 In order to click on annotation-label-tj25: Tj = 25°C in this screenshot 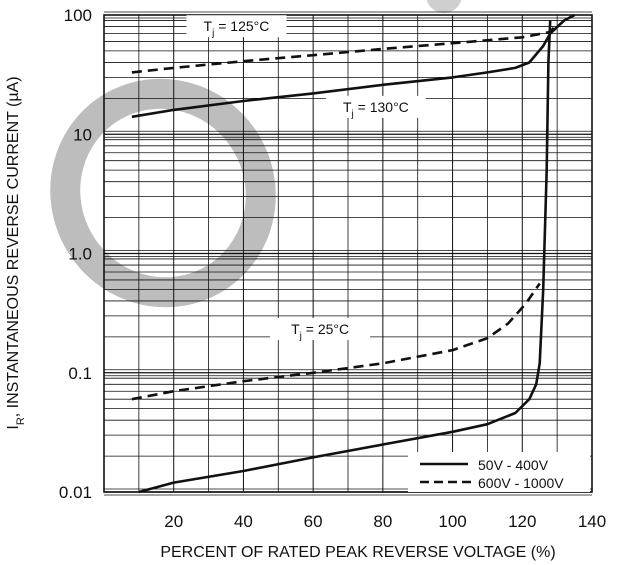, I will do `click(320, 331)`.